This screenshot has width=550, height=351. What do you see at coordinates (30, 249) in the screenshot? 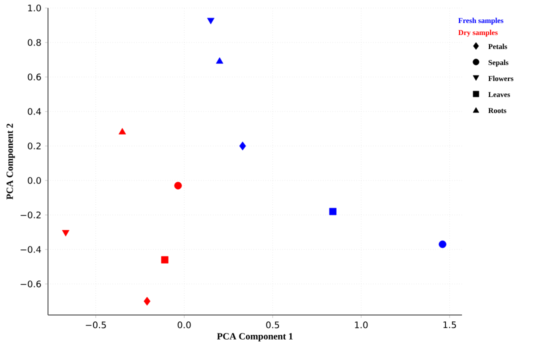
I see `y-tick-label: −0.4` at bounding box center [30, 249].